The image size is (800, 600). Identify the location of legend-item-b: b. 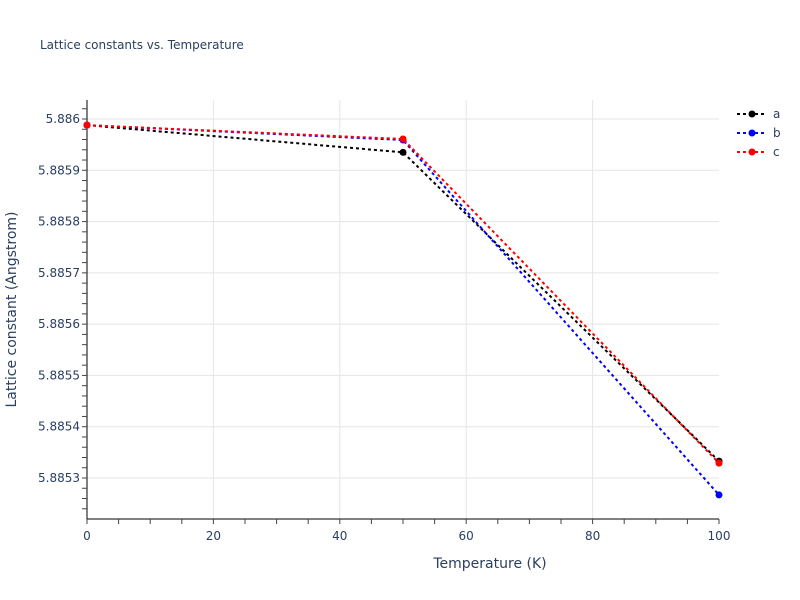
(759, 133).